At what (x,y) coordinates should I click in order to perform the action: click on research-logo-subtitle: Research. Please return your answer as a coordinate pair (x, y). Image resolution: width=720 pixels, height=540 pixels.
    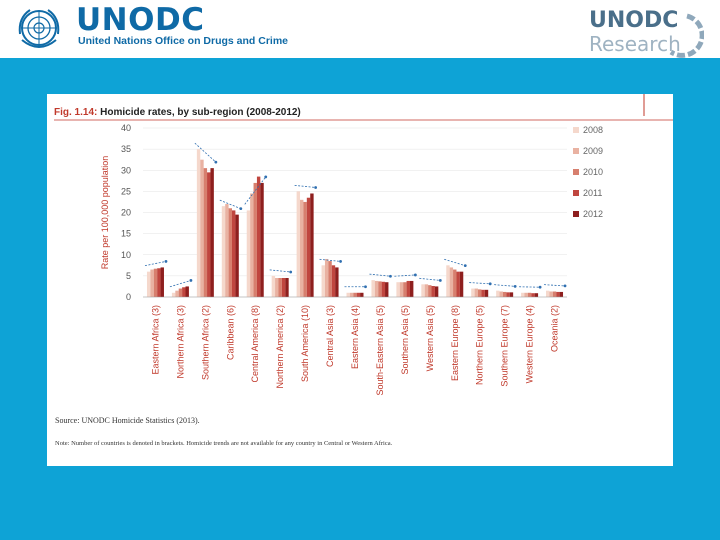
    Looking at the image, I should click on (635, 44).